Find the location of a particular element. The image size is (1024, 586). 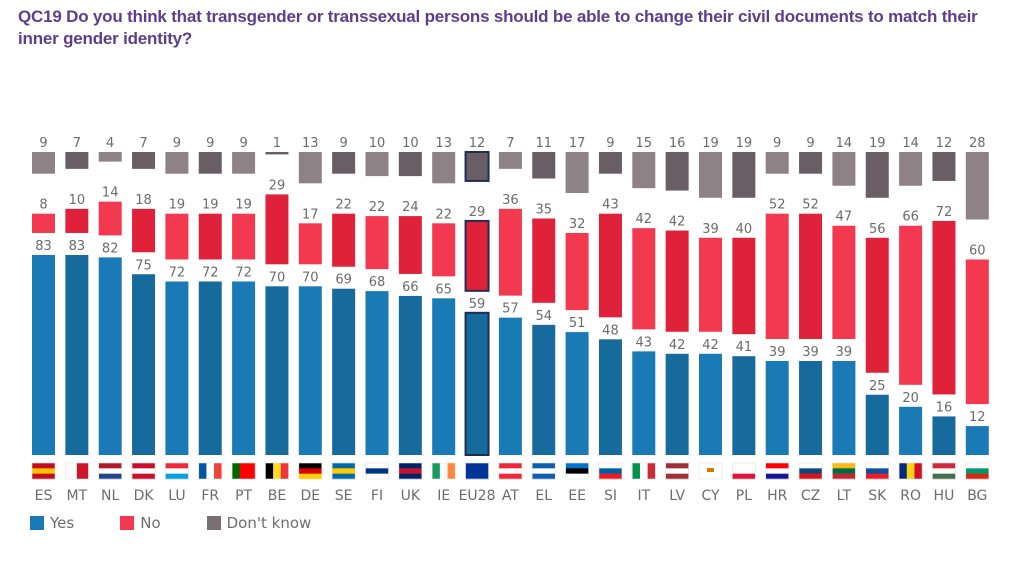

flag-italy-icon is located at coordinates (643, 471).